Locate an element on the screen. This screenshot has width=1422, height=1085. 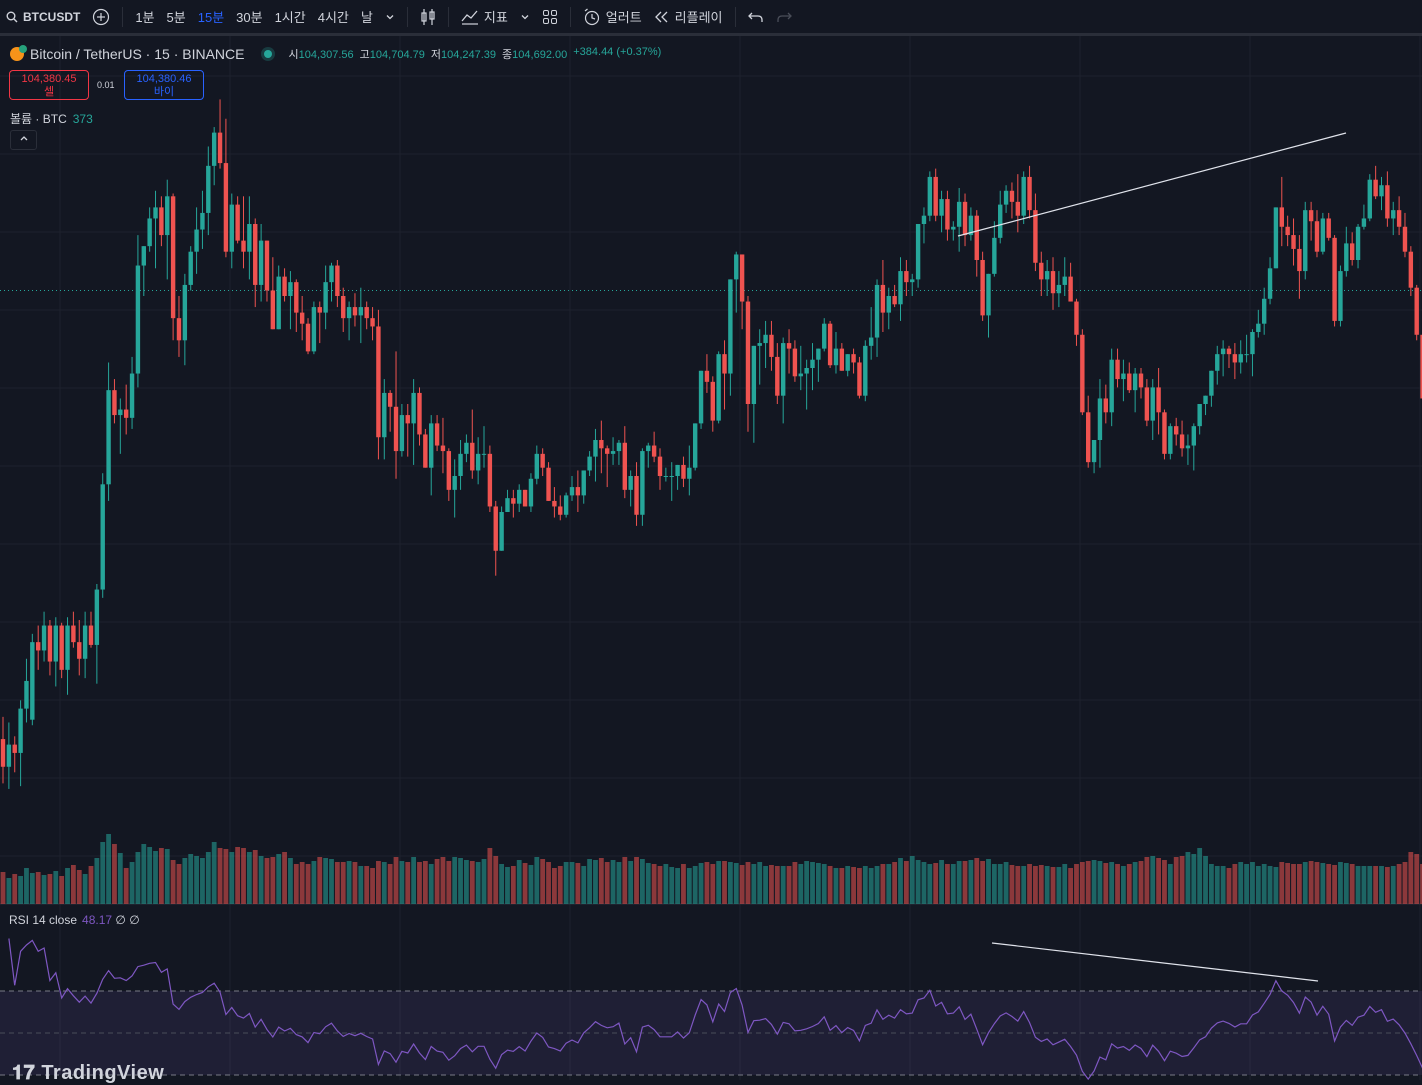
compare-add-button is located at coordinates (101, 17).